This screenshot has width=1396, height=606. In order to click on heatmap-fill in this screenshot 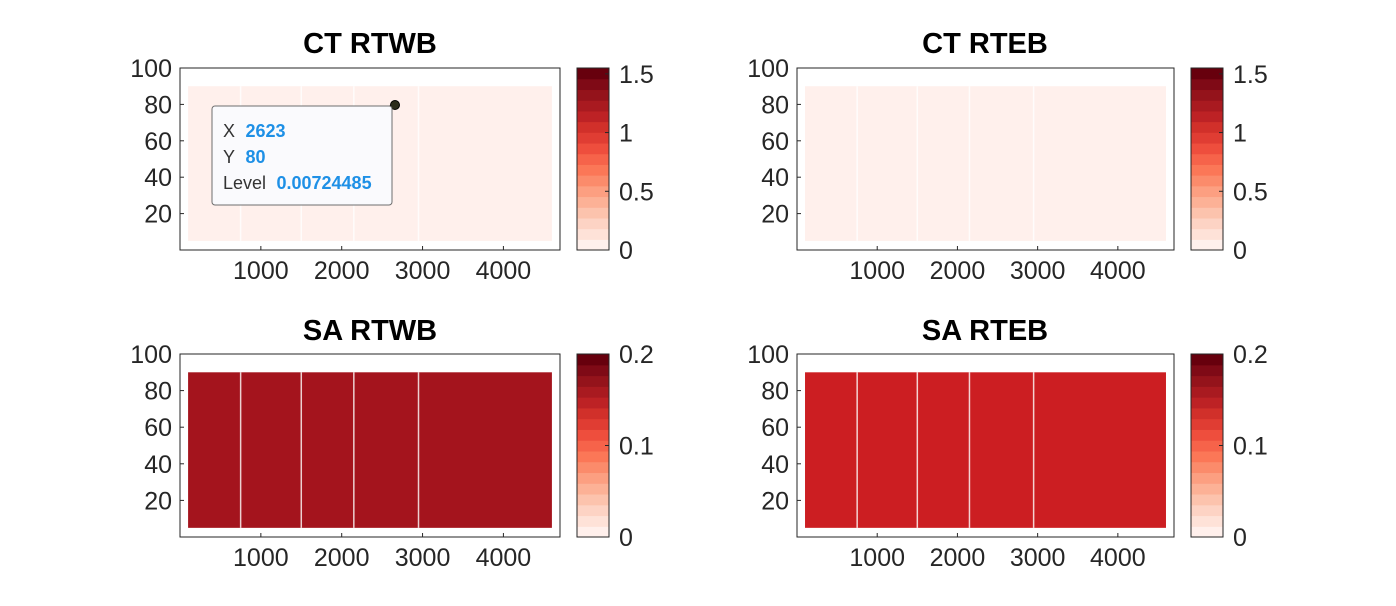, I will do `click(985, 163)`.